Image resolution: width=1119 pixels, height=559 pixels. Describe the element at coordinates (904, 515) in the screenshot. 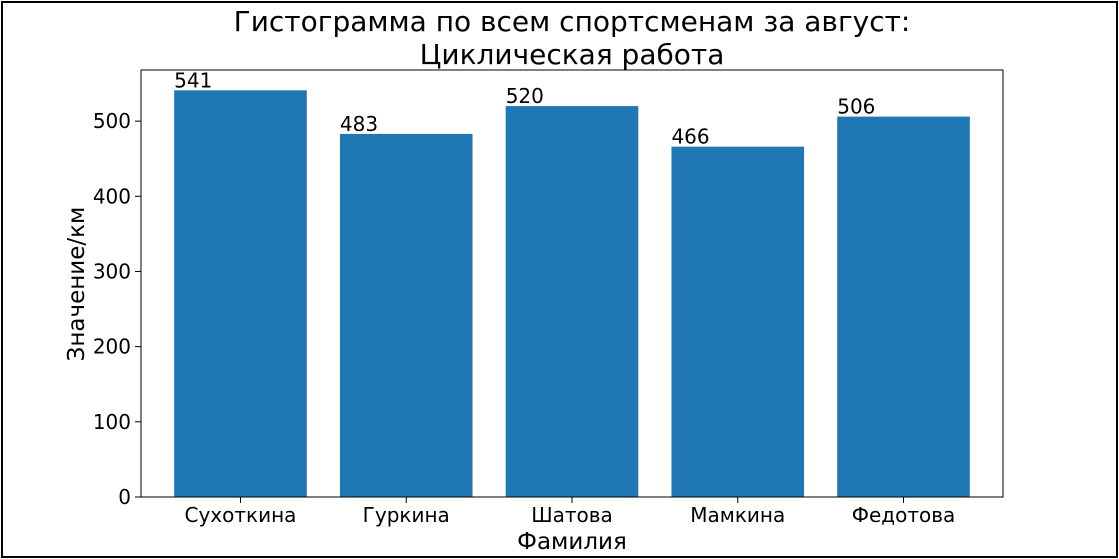

I see `x-tick-label-4: Федотова` at that location.